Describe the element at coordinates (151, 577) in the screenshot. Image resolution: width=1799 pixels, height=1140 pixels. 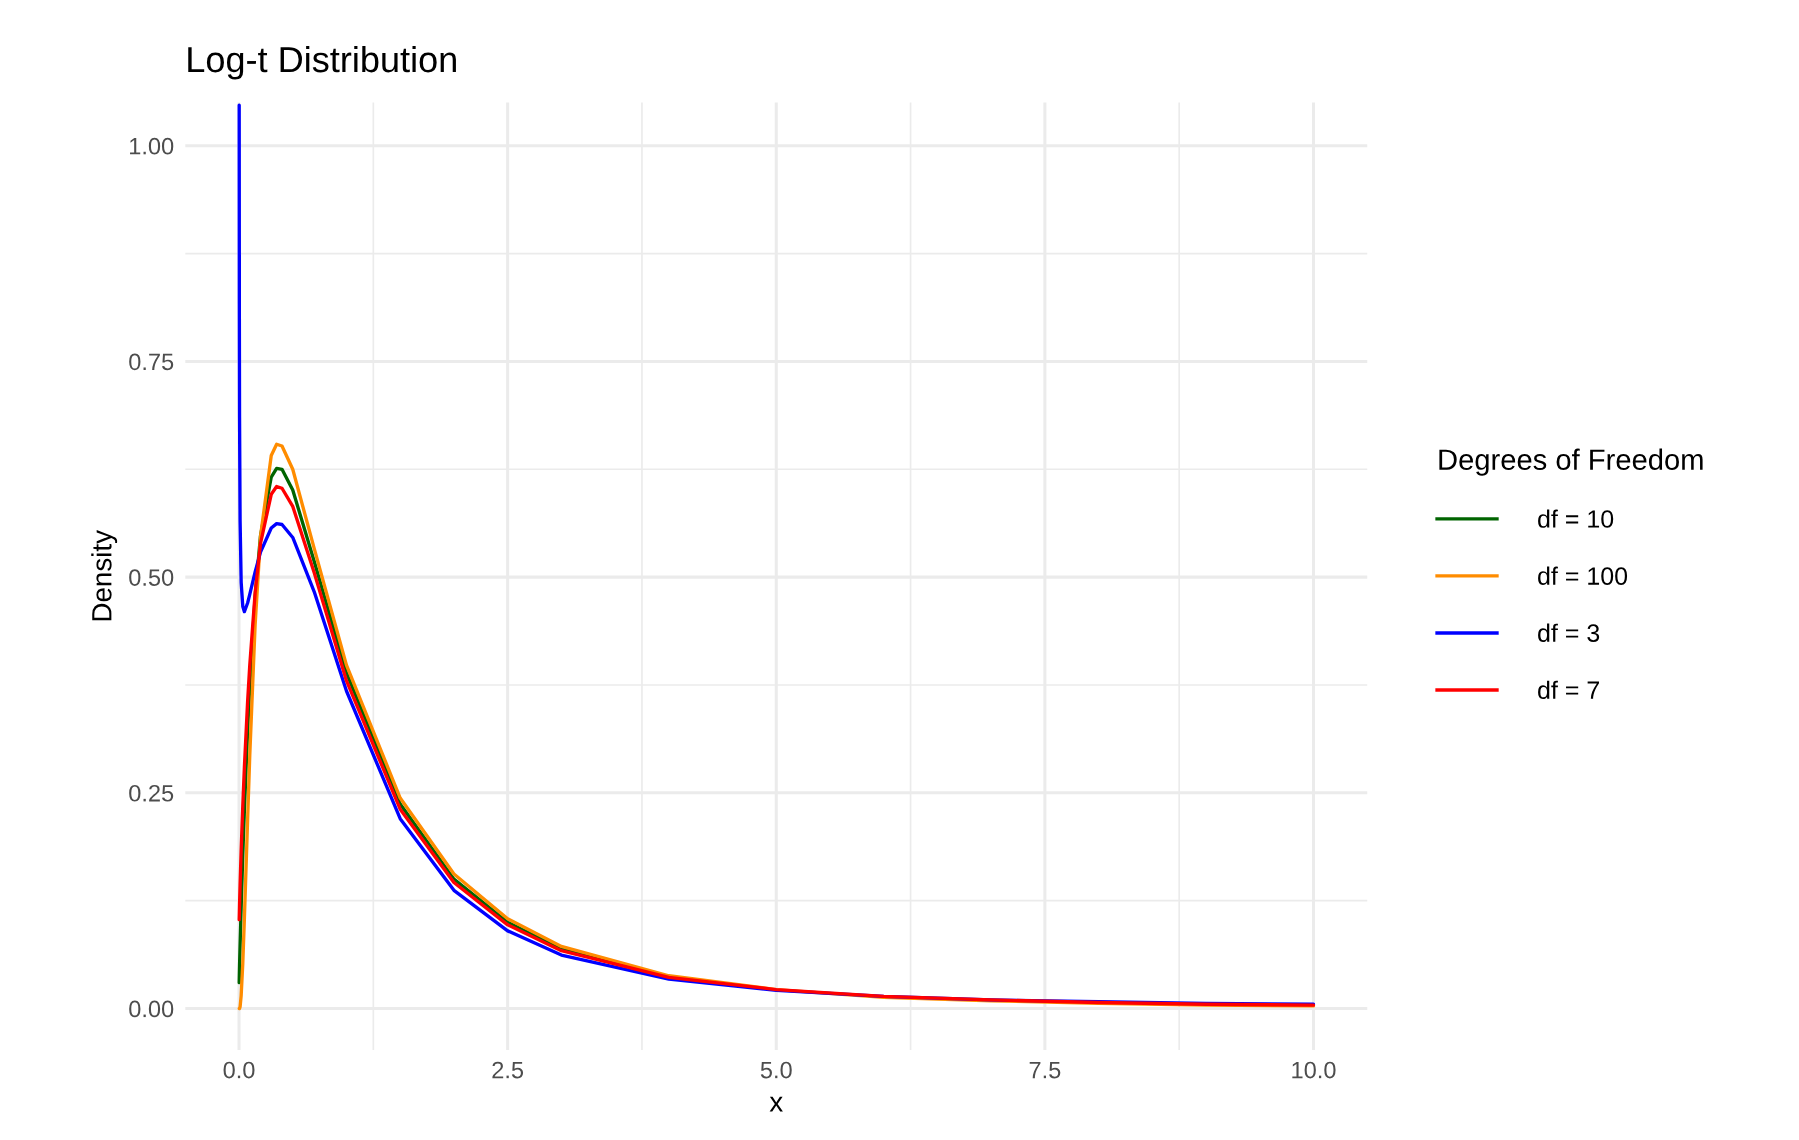
I see `y-tick-label: 0.50` at that location.